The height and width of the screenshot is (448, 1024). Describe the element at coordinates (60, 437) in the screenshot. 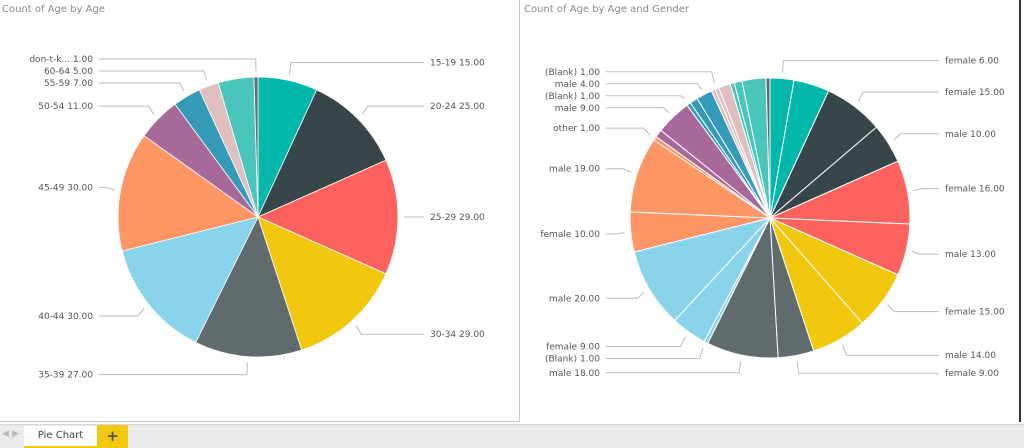

I see `tab-pie-chart: Pie Chart` at that location.